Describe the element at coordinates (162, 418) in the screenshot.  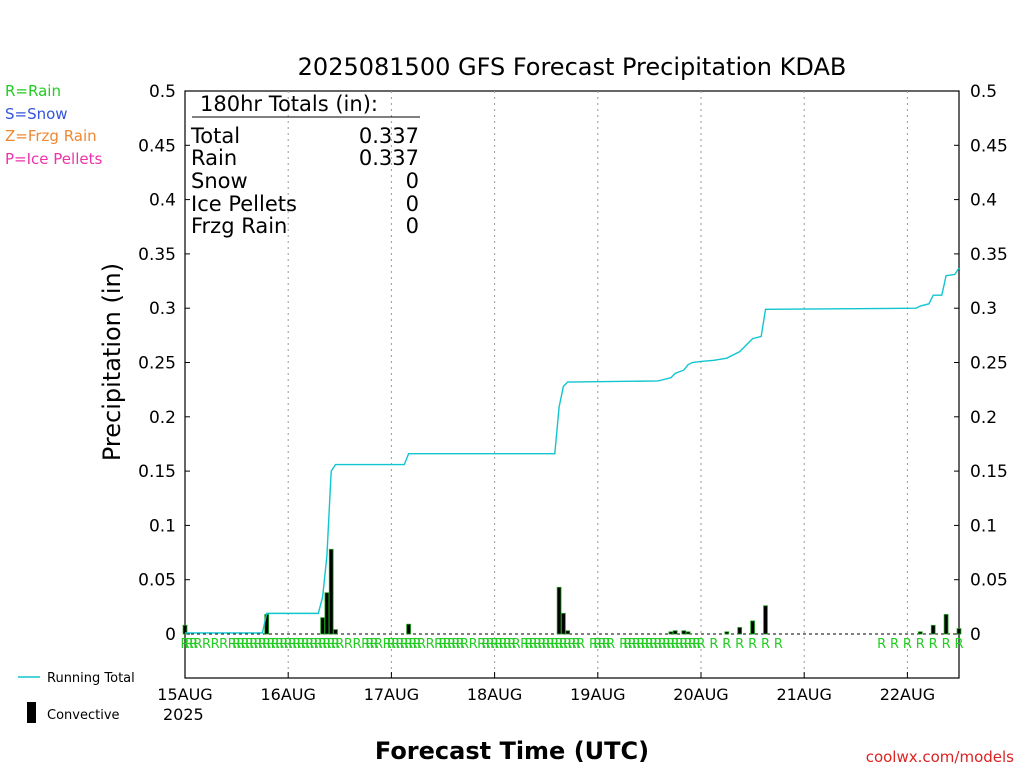
I see `y-tick-label-left: 0.2` at that location.